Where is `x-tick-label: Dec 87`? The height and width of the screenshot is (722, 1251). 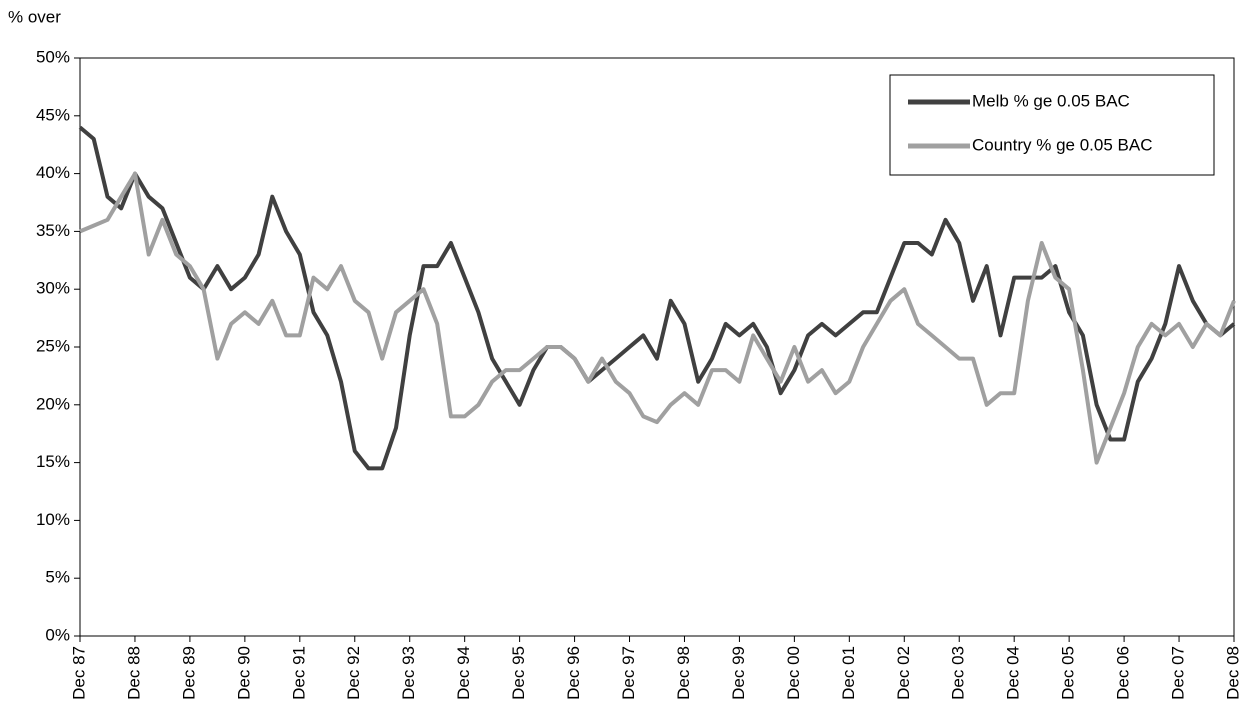 x-tick-label: Dec 87 is located at coordinates (78, 673).